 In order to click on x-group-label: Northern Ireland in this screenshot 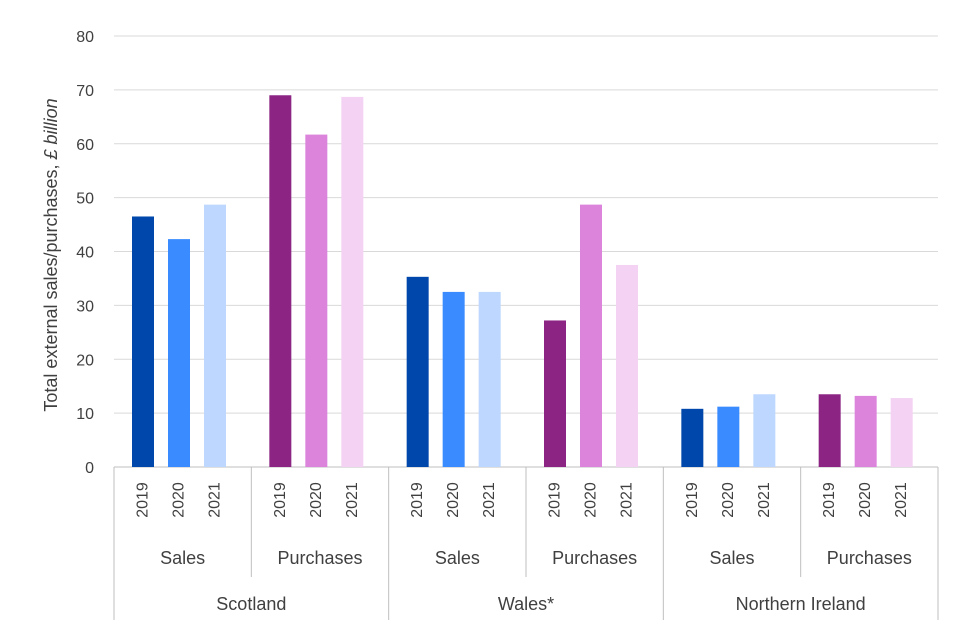, I will do `click(801, 604)`.